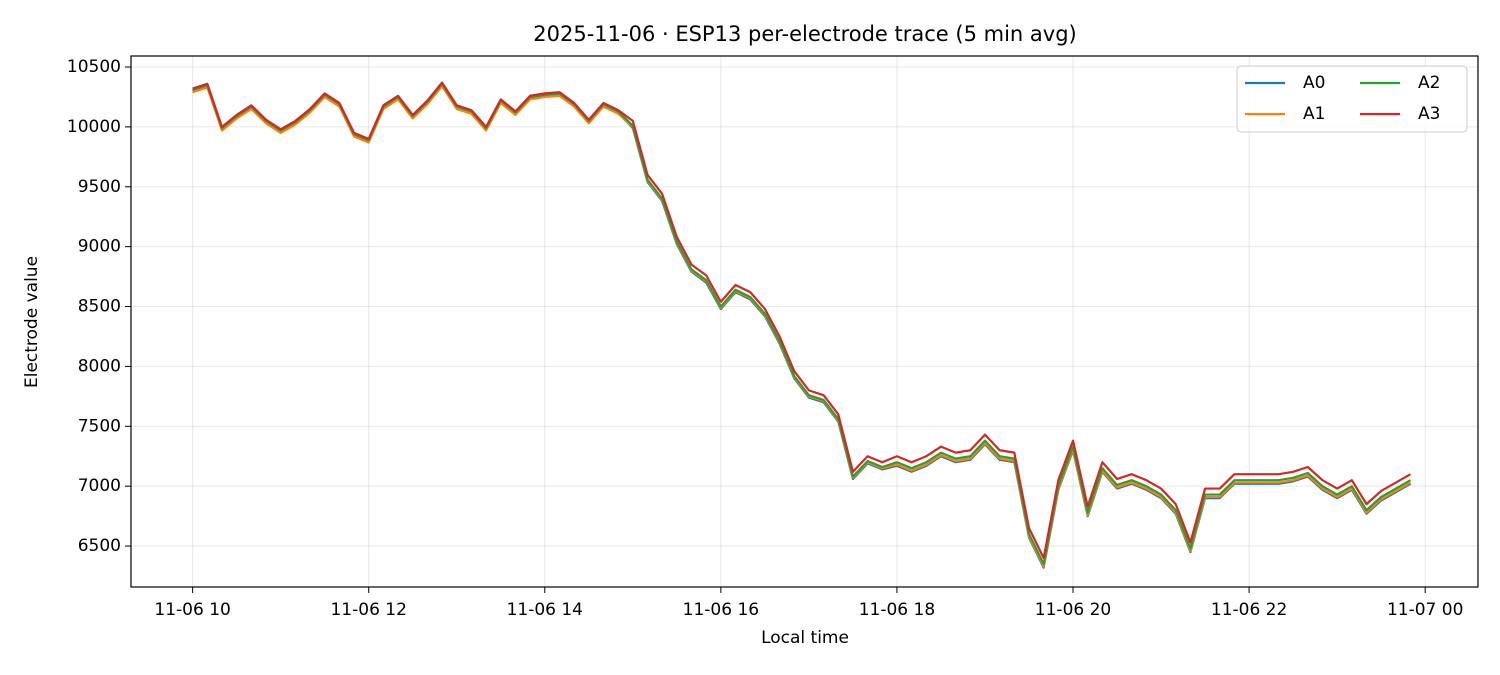 The image size is (1500, 675). Describe the element at coordinates (99, 426) in the screenshot. I see `y-tick-label: 7500` at that location.